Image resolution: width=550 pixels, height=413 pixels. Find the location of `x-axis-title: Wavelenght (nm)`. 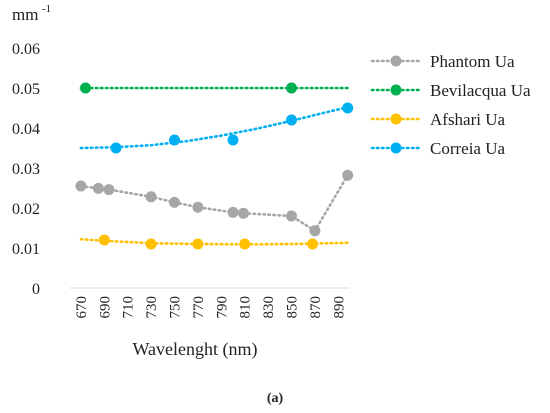

x-axis-title: Wavelenght (nm) is located at coordinates (194, 349).